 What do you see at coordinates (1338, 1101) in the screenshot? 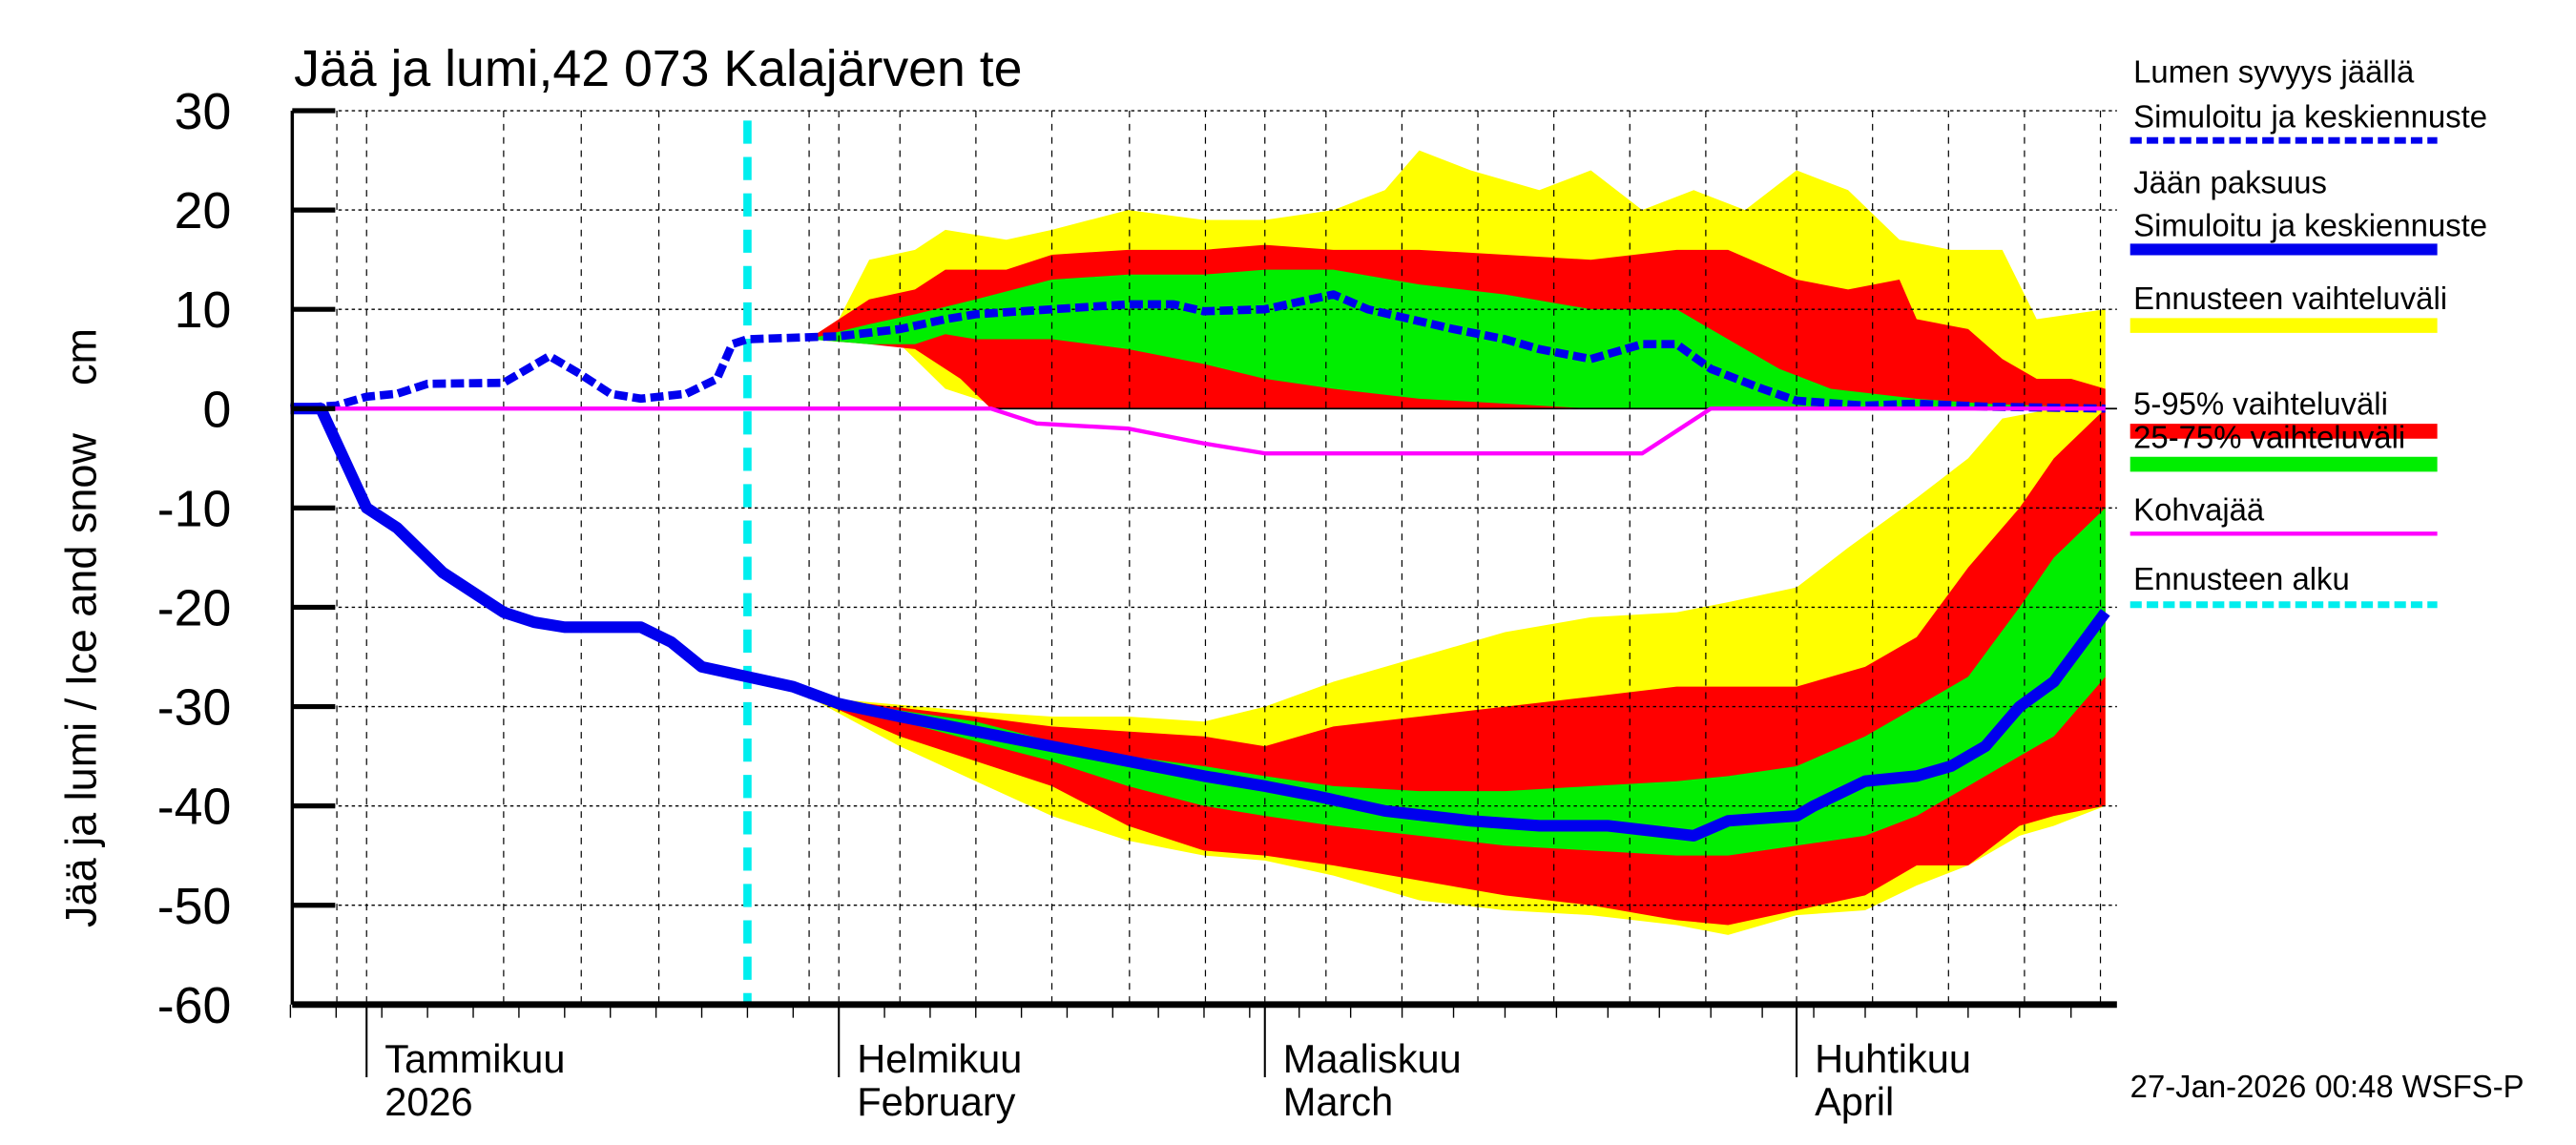
I see `month-sublabel: March` at bounding box center [1338, 1101].